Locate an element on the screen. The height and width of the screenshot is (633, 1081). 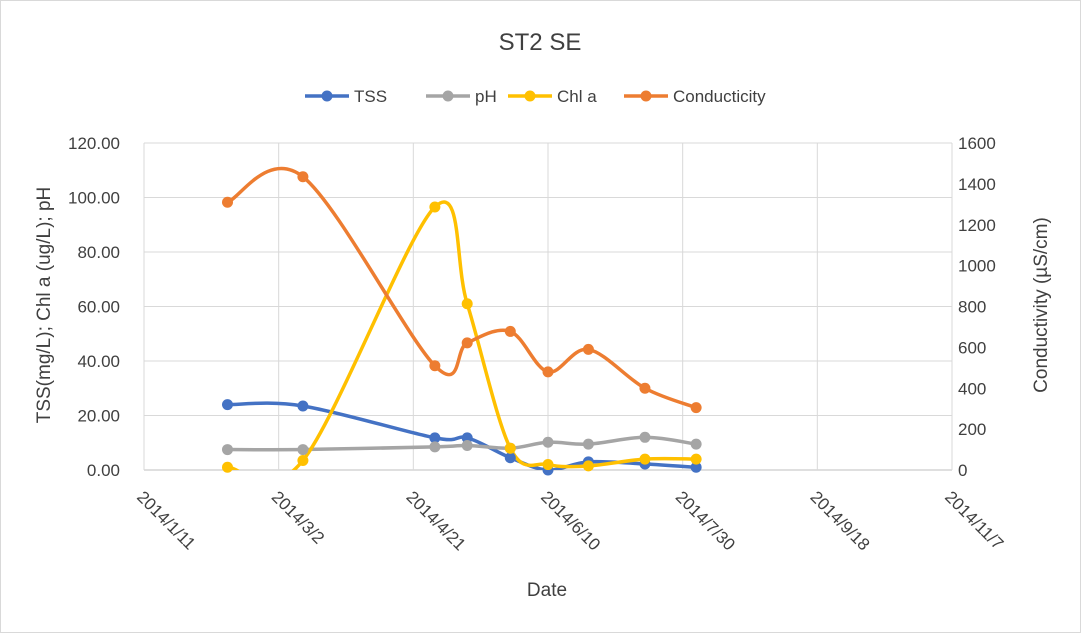
y-tick-label: 0.00 is located at coordinates (103, 470).